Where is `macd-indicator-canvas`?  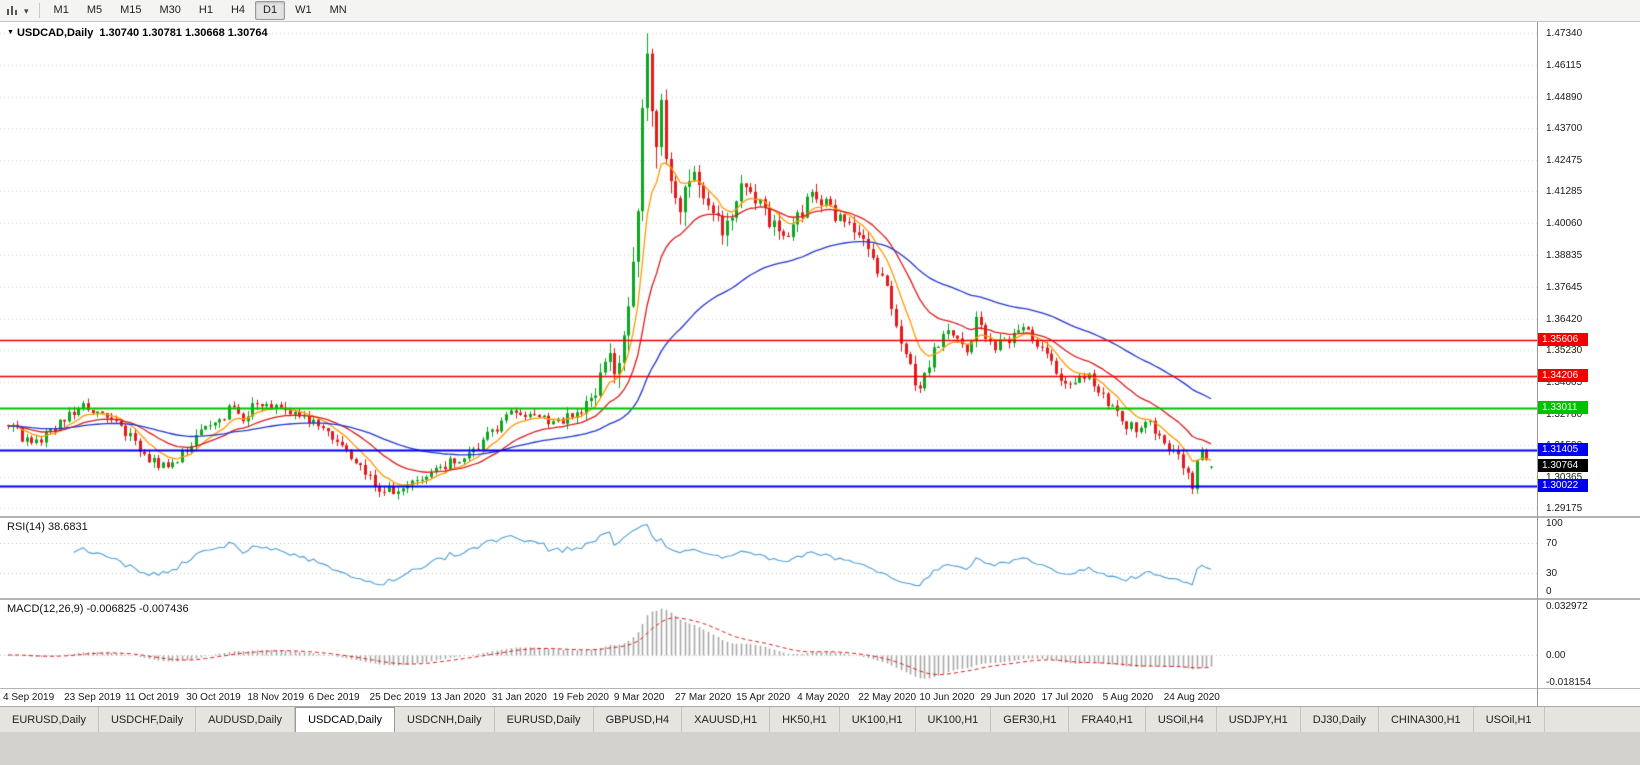 macd-indicator-canvas is located at coordinates (768, 644).